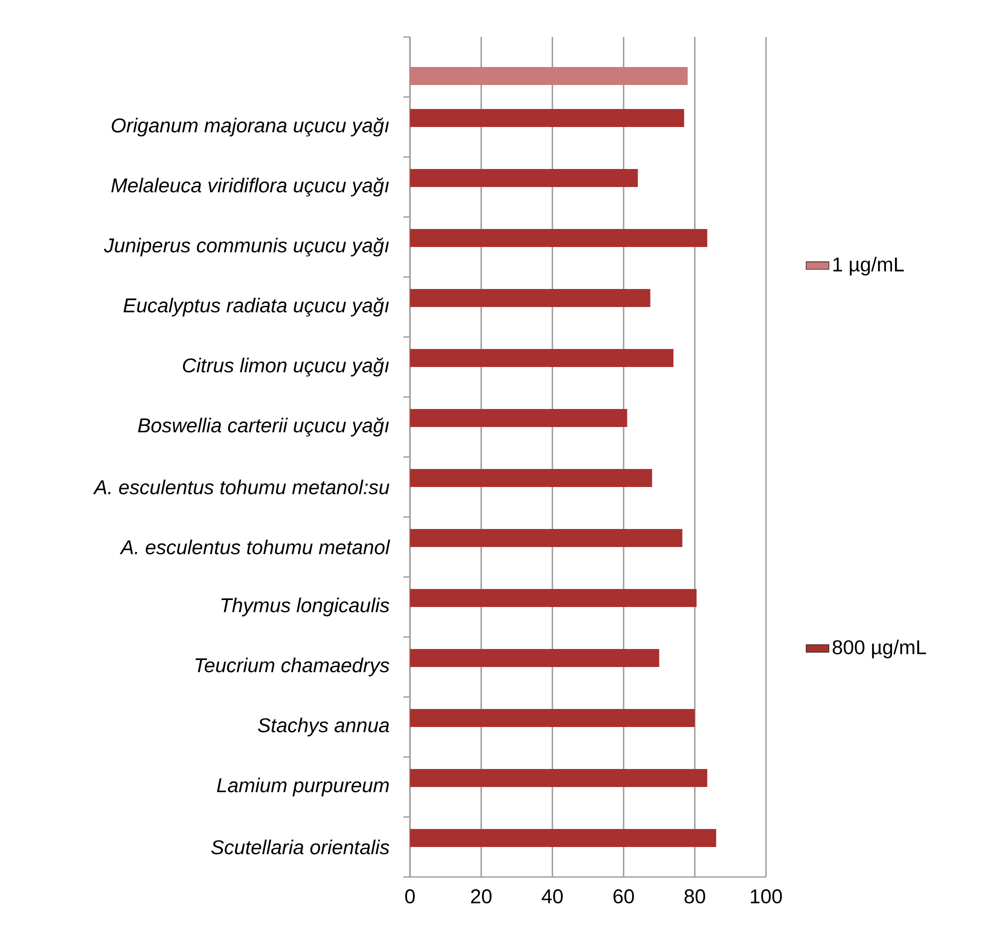 The width and height of the screenshot is (991, 945). I want to click on y-tick-label: Citrus limon uçucu yağı, so click(285, 367).